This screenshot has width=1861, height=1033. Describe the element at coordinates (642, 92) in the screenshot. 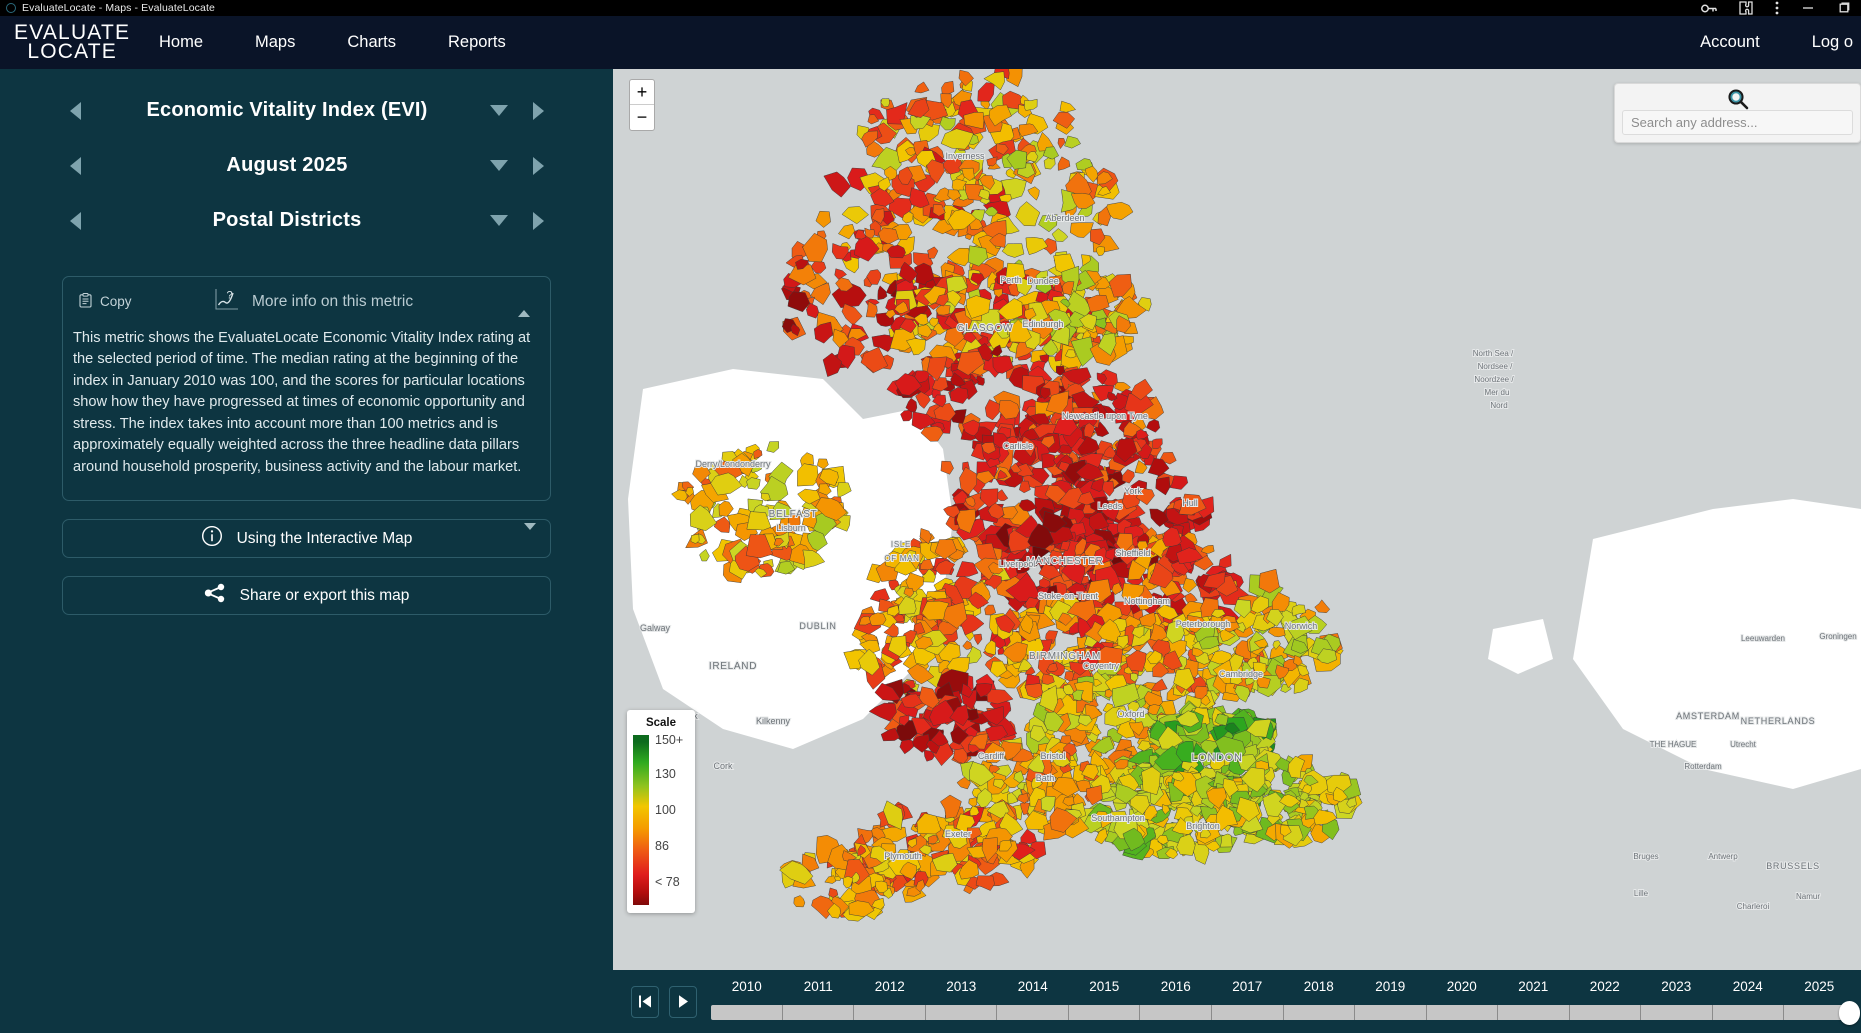

I see `zoom-in-button: +` at that location.